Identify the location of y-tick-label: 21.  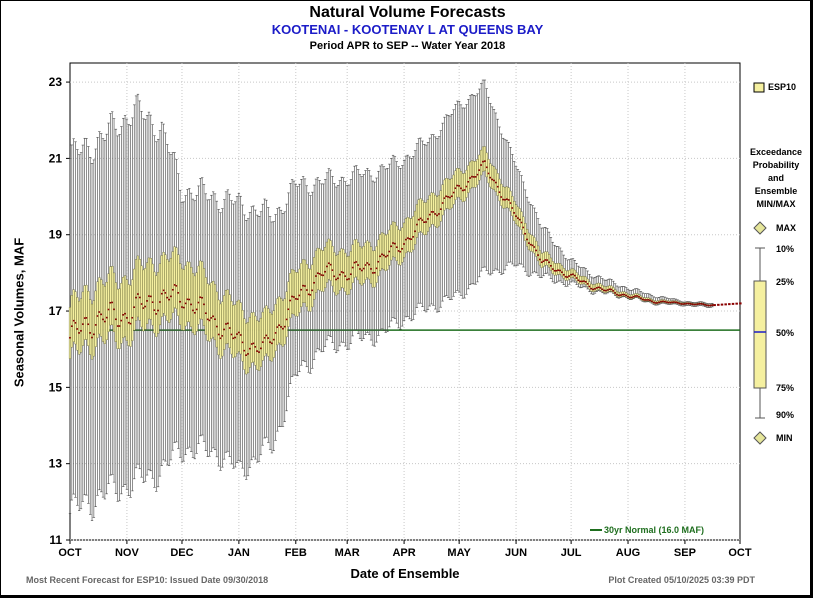
(56, 158).